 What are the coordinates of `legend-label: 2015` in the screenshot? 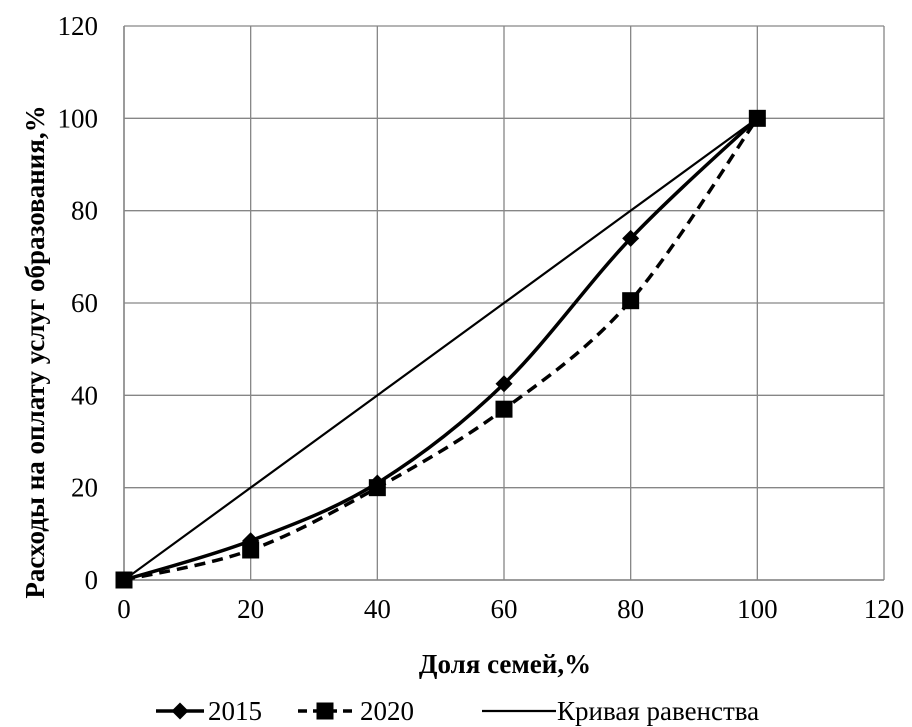 It's located at (235, 711).